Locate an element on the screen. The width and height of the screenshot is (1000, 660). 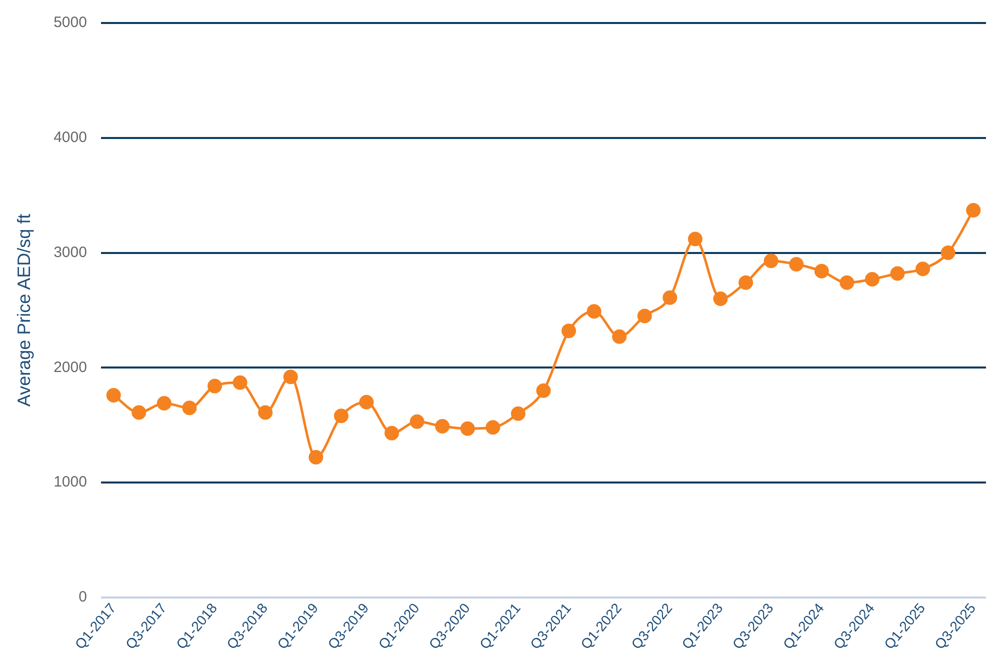
y-tick-label: 3000 is located at coordinates (70, 252).